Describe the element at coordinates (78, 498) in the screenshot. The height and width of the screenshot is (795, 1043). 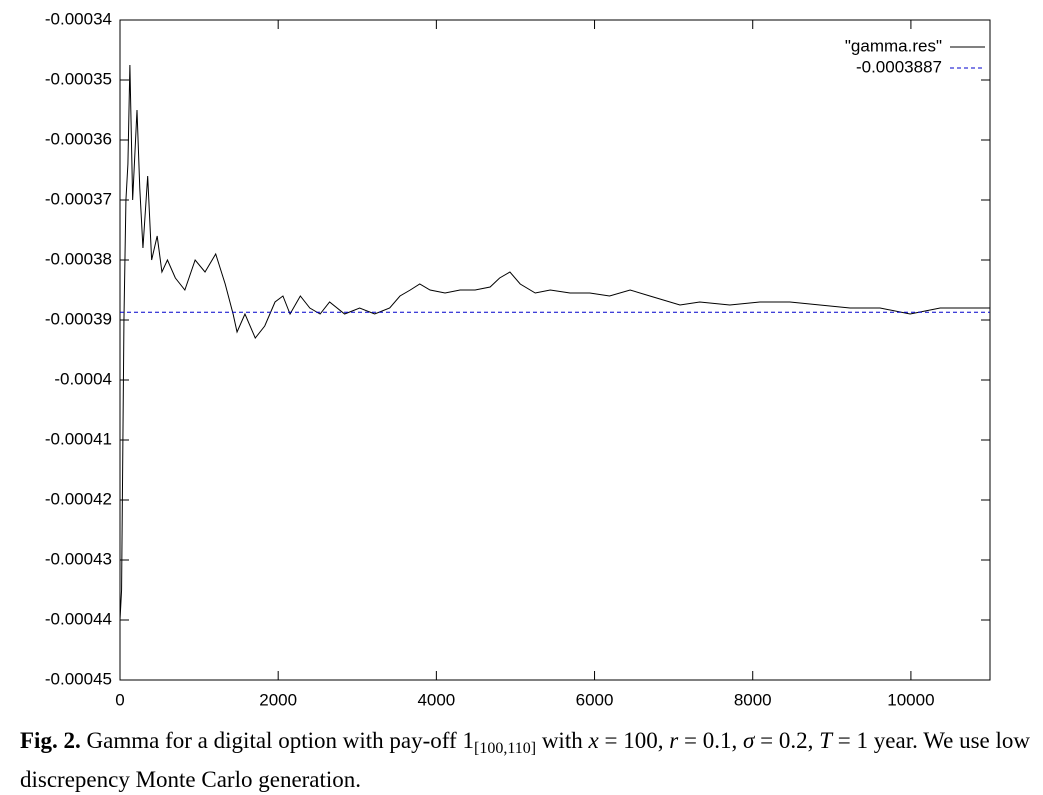
I see `y-tick-label: -0.00042` at that location.